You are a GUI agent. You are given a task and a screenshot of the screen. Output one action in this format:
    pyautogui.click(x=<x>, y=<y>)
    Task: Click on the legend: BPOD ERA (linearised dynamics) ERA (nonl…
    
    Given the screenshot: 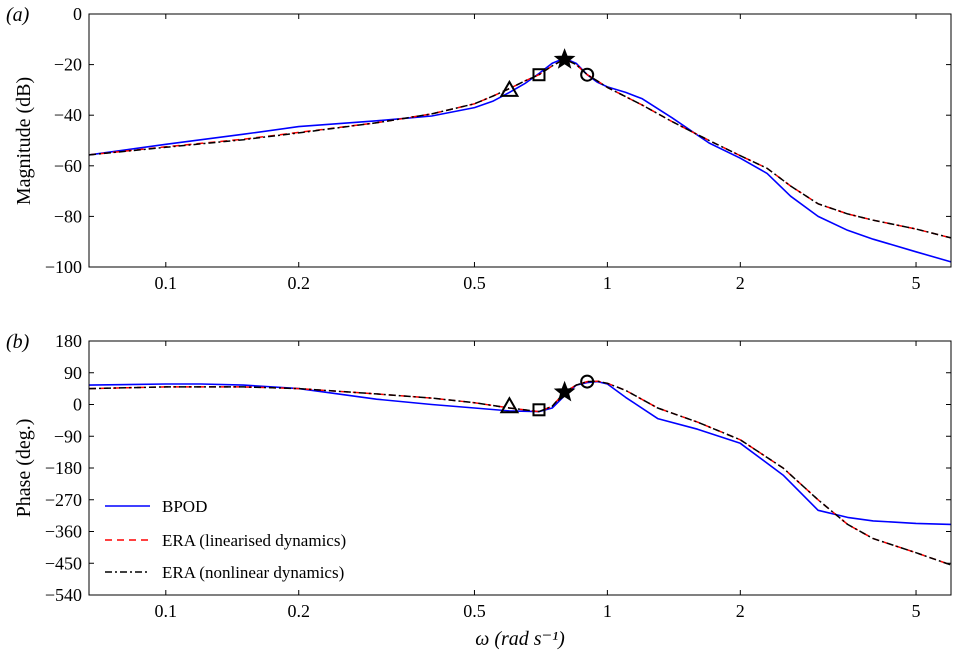 What is the action you would take?
    pyautogui.click(x=225, y=539)
    